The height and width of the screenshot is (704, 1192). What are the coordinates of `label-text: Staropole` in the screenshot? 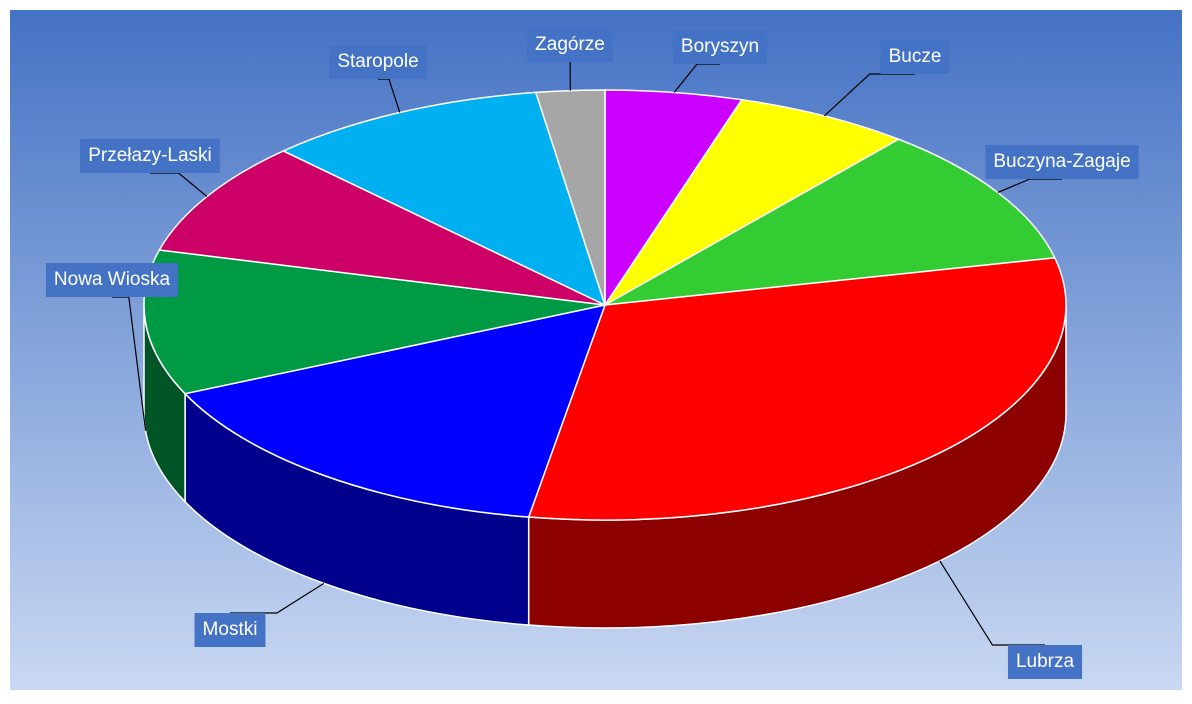 It's located at (377, 61).